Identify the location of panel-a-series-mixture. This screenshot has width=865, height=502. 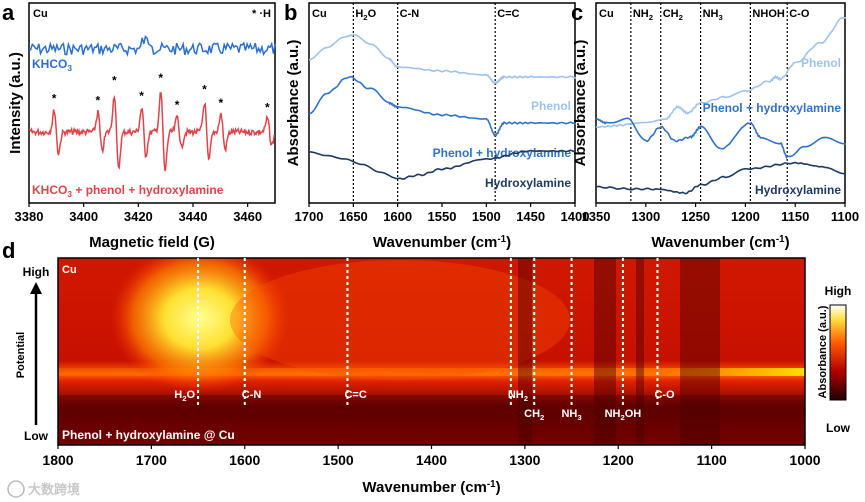
(151, 132).